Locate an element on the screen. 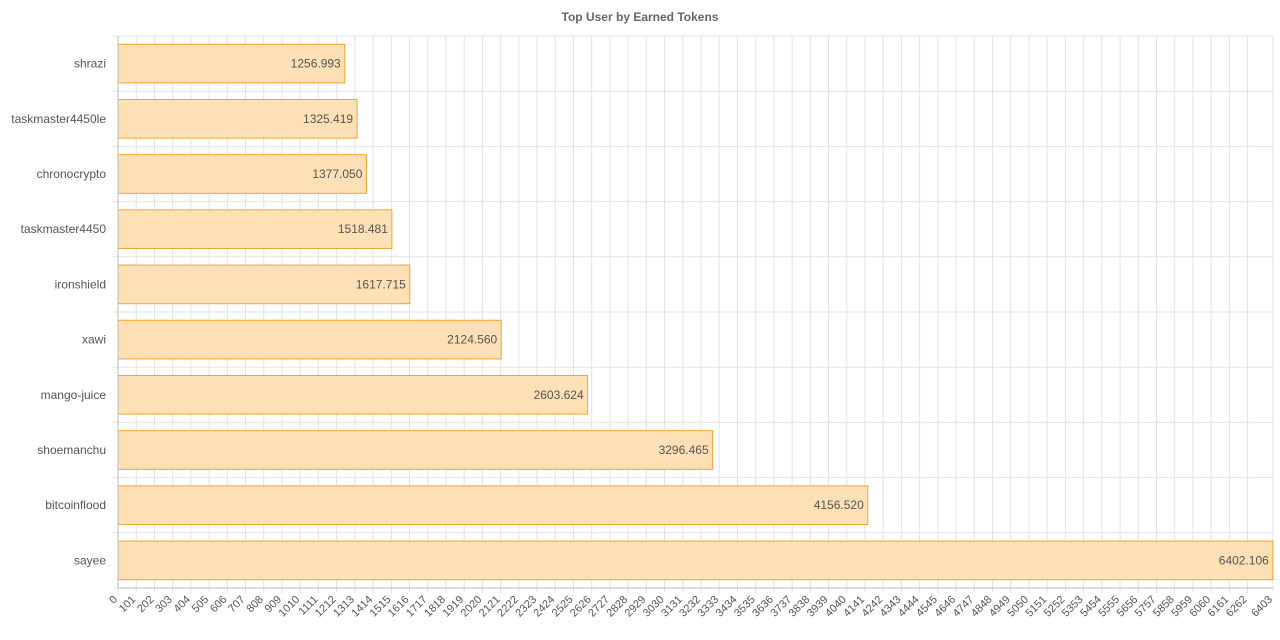  bar-value-label: 2124.560 is located at coordinates (472, 340).